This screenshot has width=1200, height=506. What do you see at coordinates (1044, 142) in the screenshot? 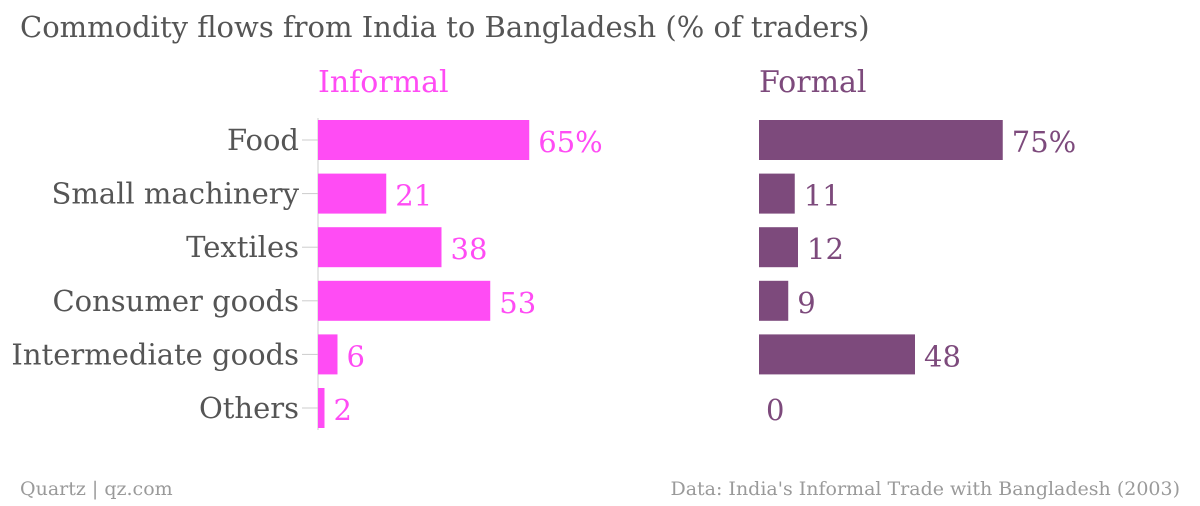
I see `data-label-formal-food: 75%` at bounding box center [1044, 142].